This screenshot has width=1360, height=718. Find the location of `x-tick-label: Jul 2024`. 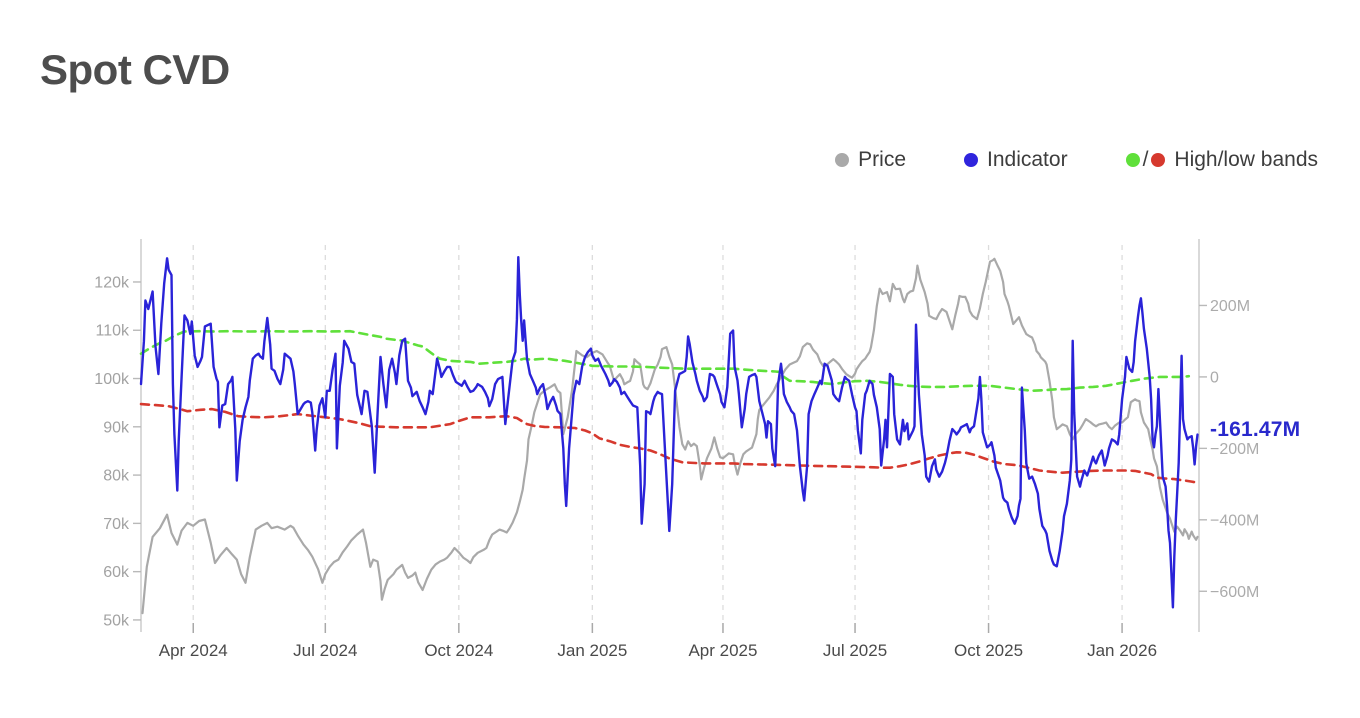

x-tick-label: Jul 2024 is located at coordinates (325, 650).